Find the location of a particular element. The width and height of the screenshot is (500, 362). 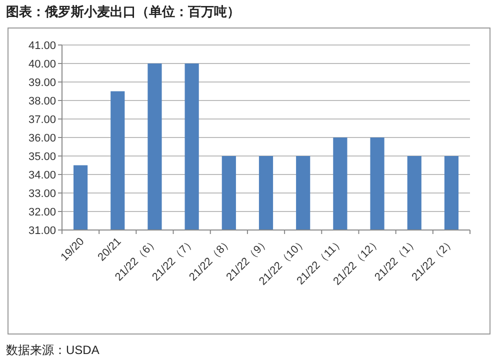

y-tick-label: 36.00 is located at coordinates (42, 138).